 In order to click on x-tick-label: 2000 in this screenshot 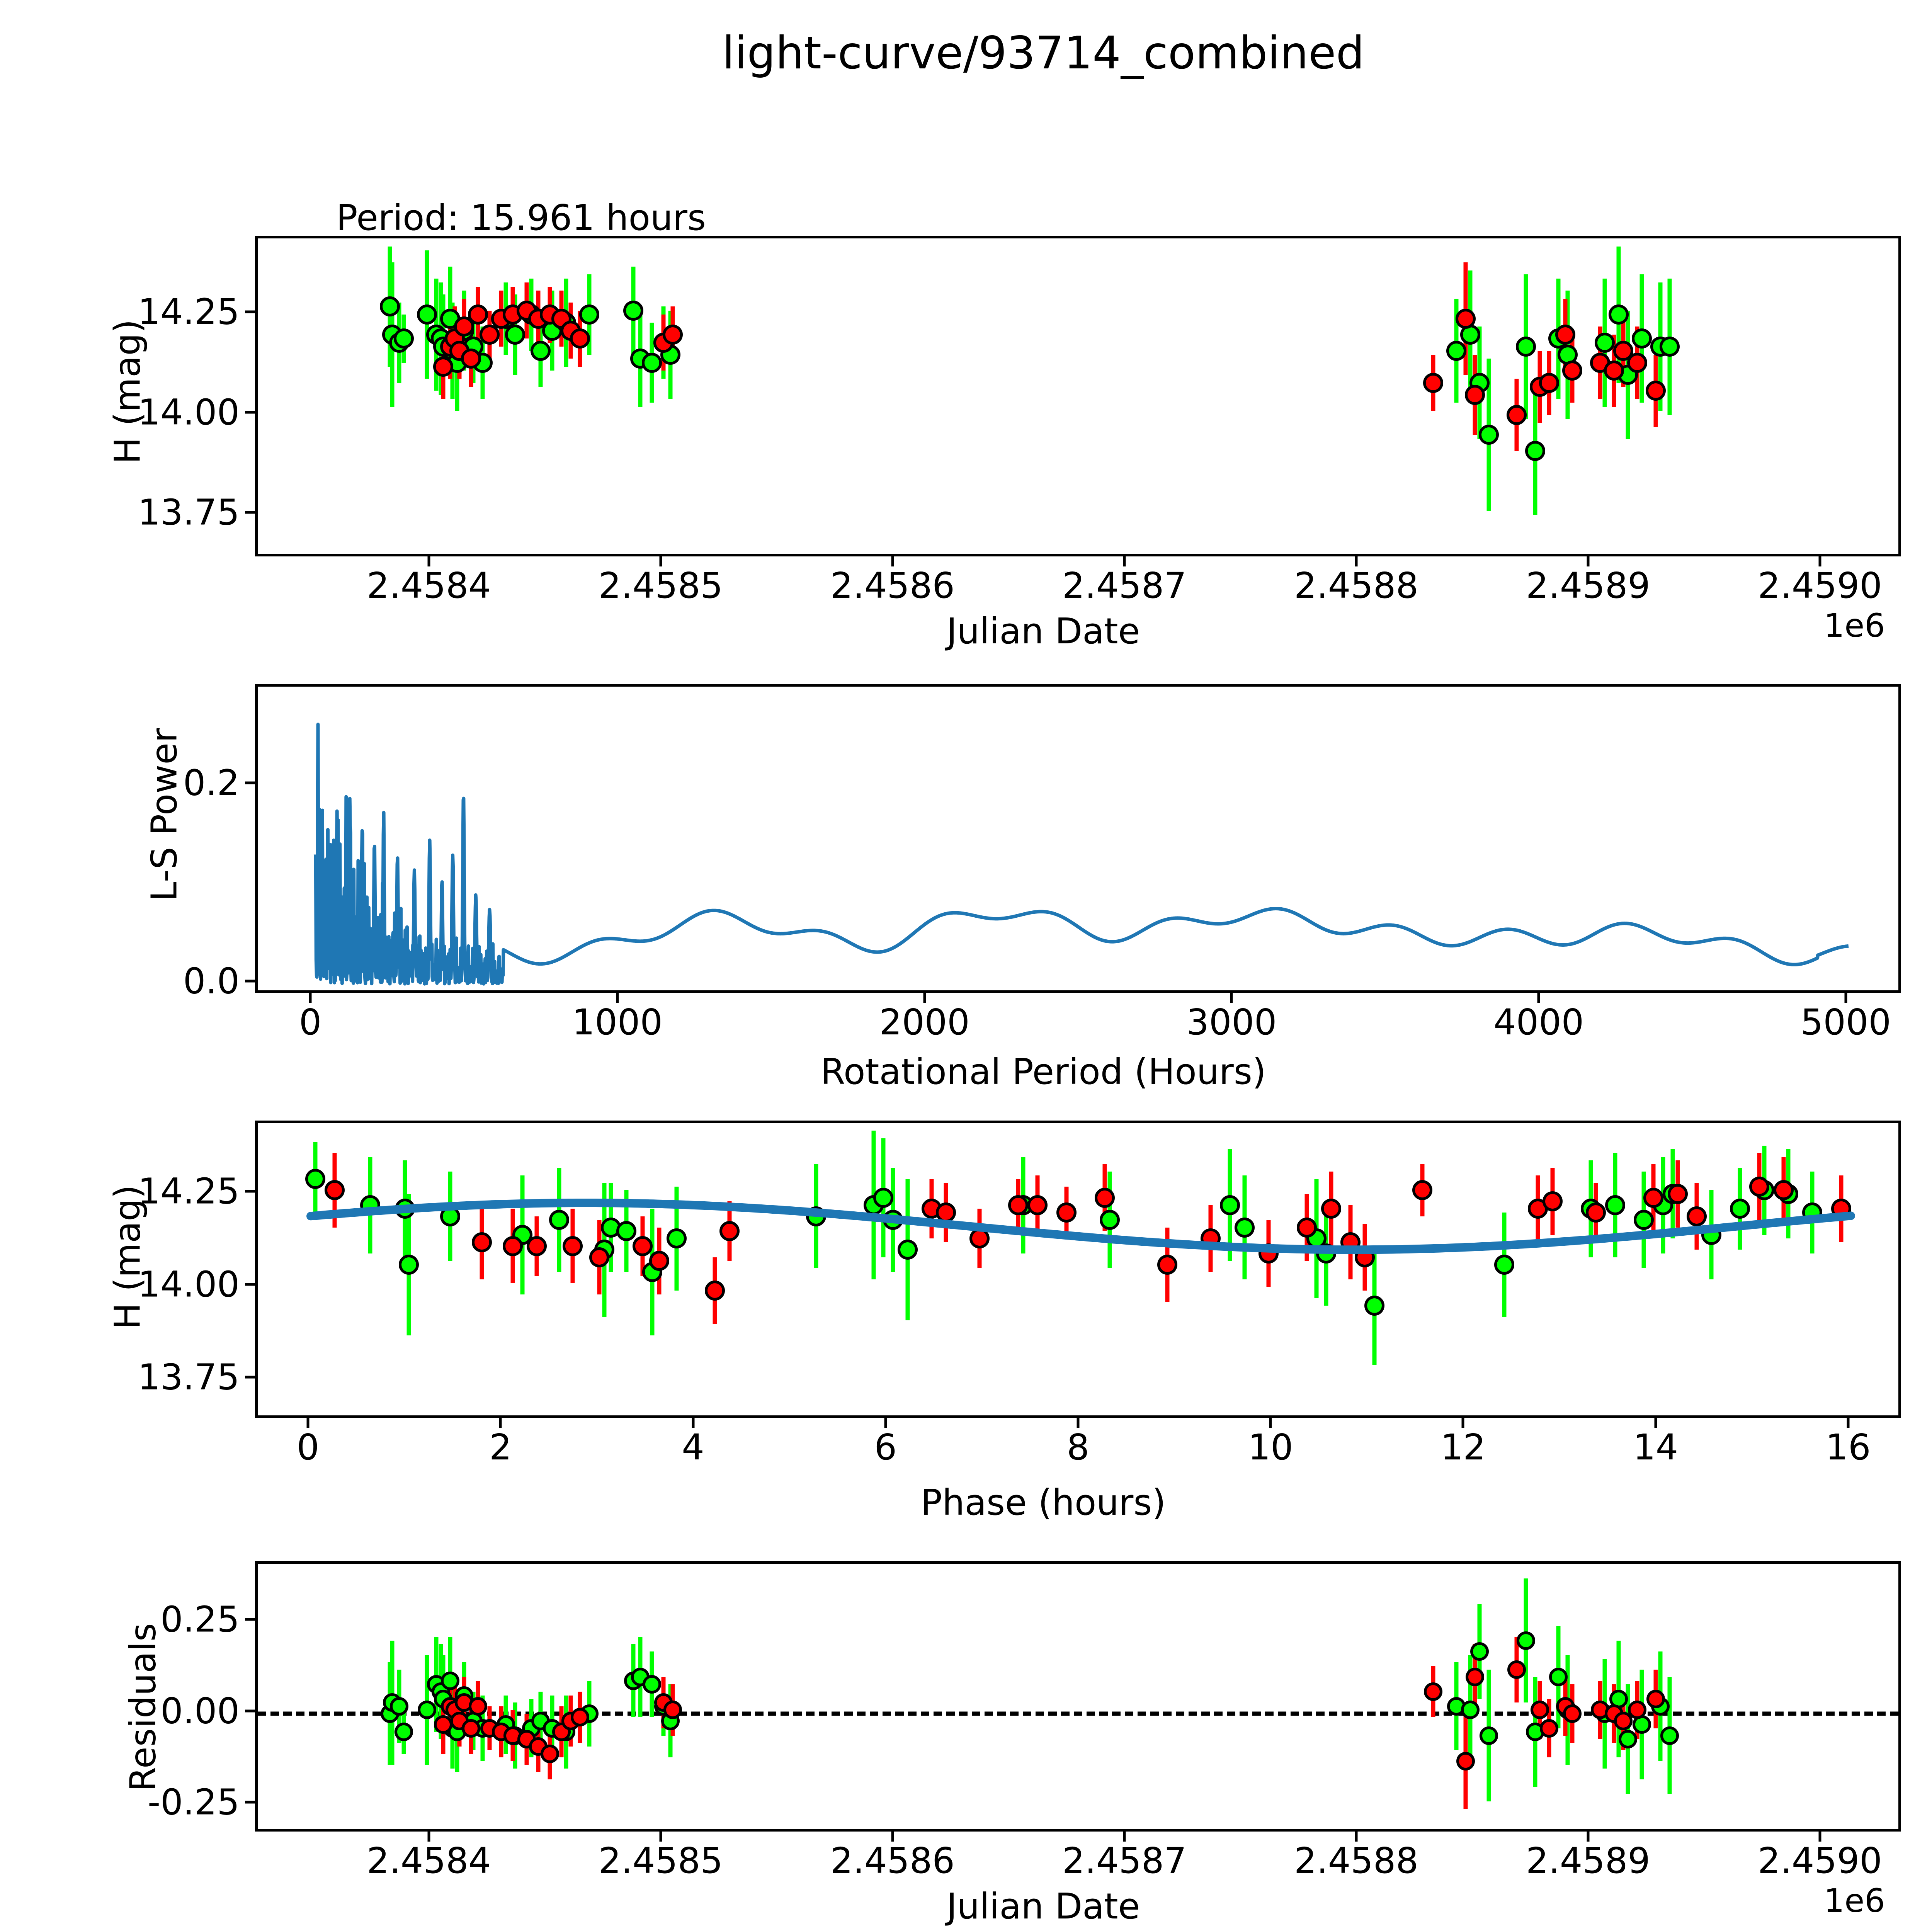, I will do `click(925, 1022)`.